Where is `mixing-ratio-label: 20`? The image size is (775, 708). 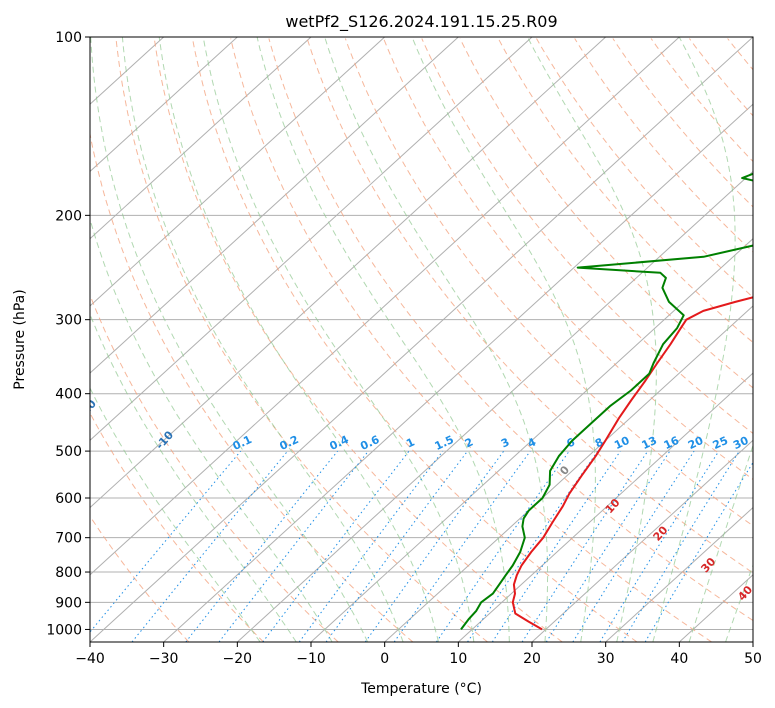 mixing-ratio-label: 20 is located at coordinates (696, 443).